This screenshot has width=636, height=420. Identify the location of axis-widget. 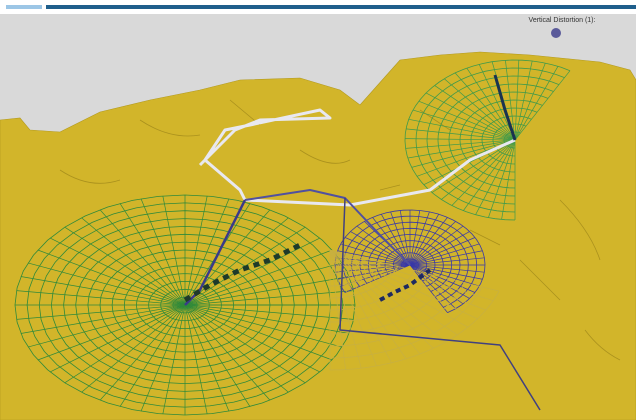
(556, 33).